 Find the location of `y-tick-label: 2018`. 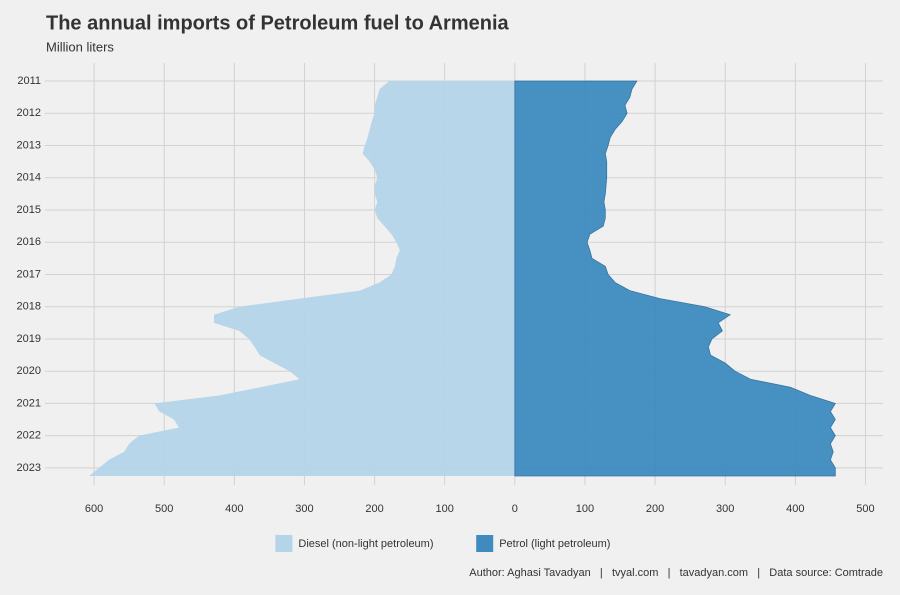

y-tick-label: 2018 is located at coordinates (29, 307).